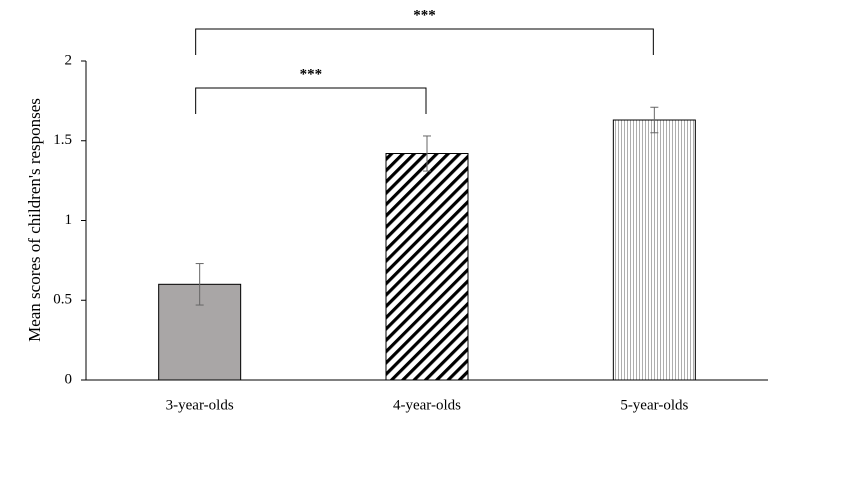 This screenshot has height=504, width=862. What do you see at coordinates (200, 405) in the screenshot?
I see `x-tick-label: 3-year-olds` at bounding box center [200, 405].